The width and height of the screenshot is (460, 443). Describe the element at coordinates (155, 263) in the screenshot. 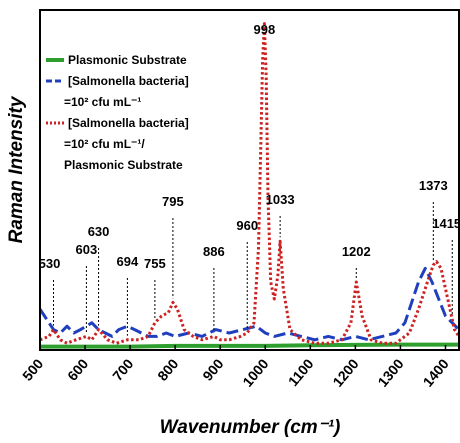

I see `peak-label-755: 755` at that location.